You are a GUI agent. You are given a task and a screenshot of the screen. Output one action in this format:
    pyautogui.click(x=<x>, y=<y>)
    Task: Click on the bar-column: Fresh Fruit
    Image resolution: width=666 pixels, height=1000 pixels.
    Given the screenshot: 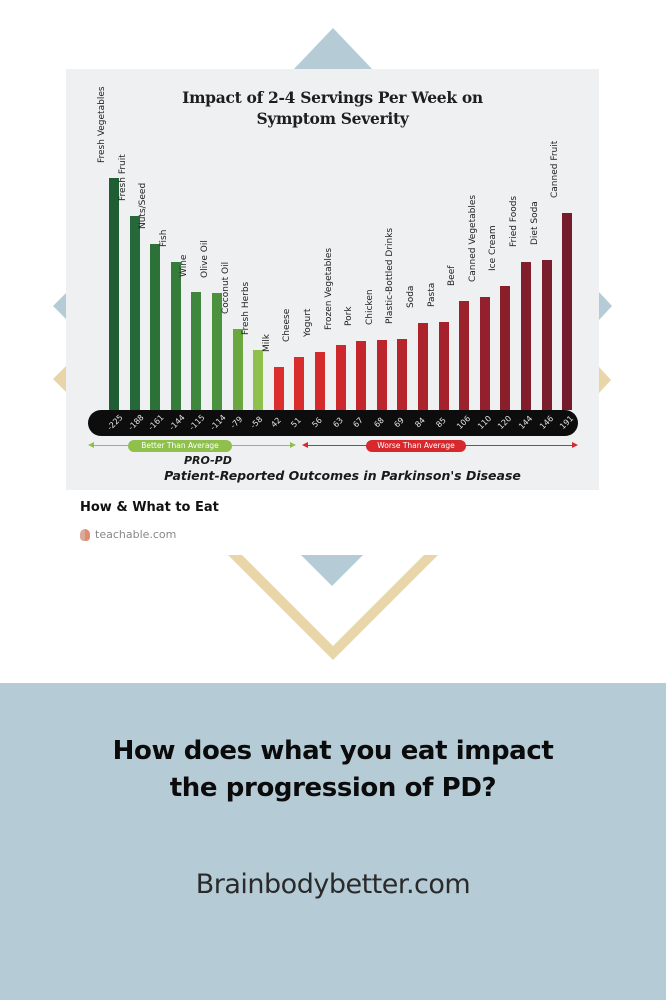 What is the action you would take?
    pyautogui.click(x=129, y=282)
    